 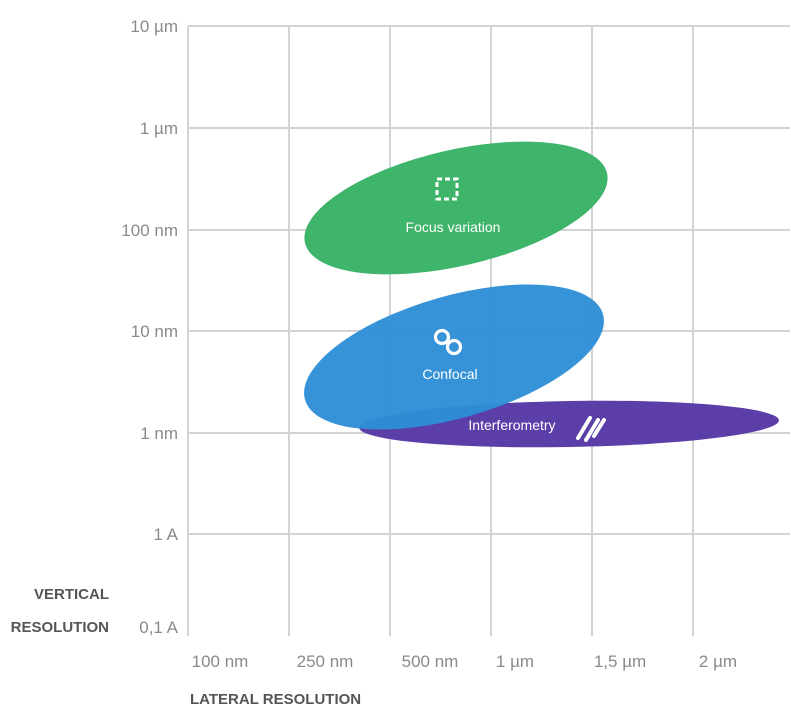 I want to click on region-focus-variation: Focus variation, so click(x=456, y=208).